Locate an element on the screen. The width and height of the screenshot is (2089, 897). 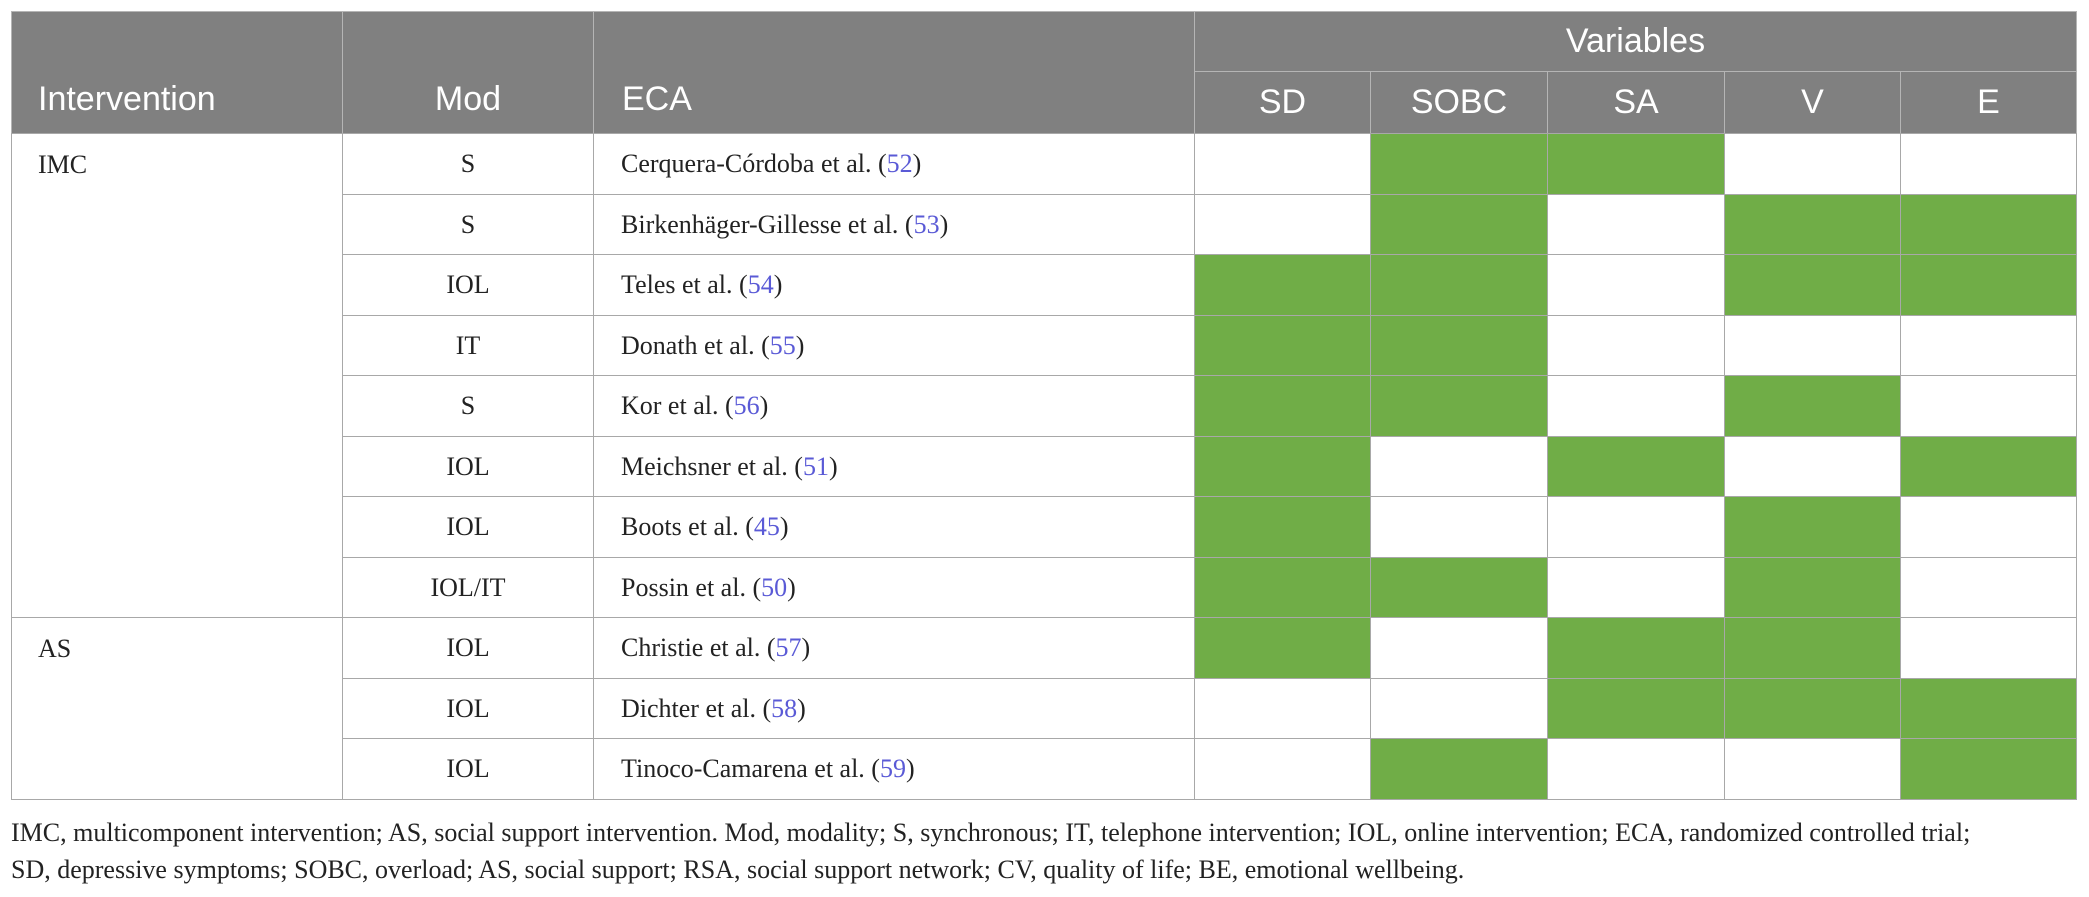
intervention-cell: IMC is located at coordinates (177, 375).